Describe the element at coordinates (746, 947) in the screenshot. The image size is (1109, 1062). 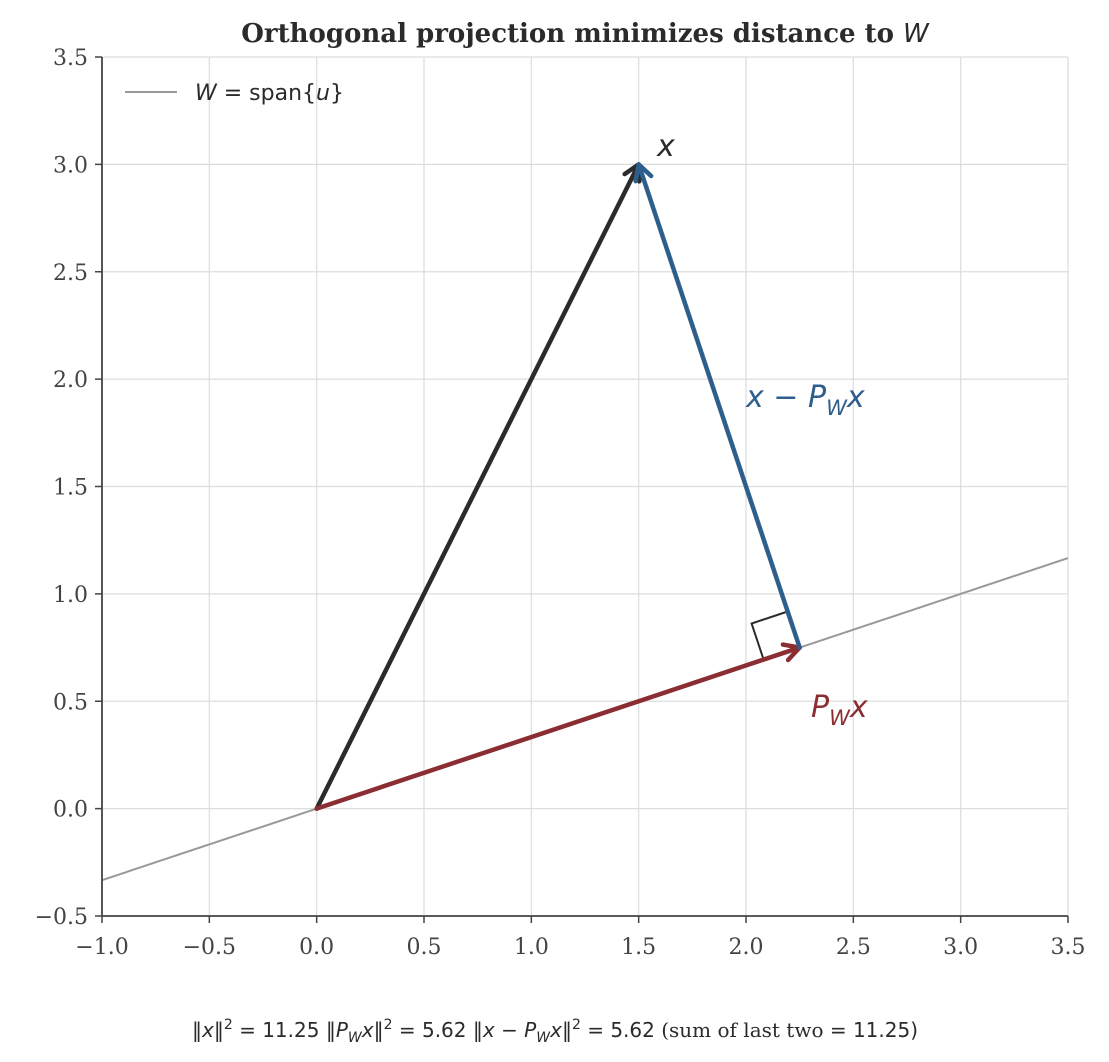
I see `x-tick-label: 2.0` at that location.